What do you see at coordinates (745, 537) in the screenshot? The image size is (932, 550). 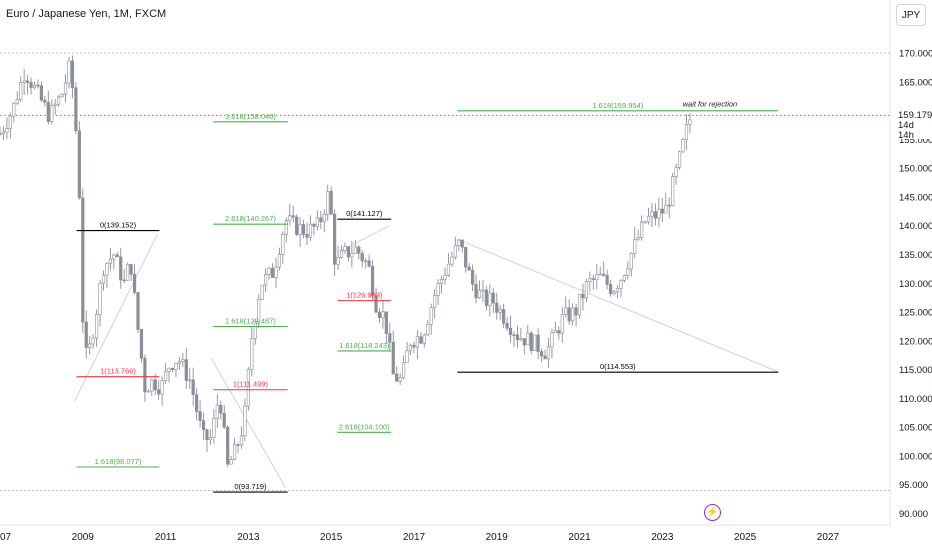 I see `x-tick-label: 2025` at bounding box center [745, 537].